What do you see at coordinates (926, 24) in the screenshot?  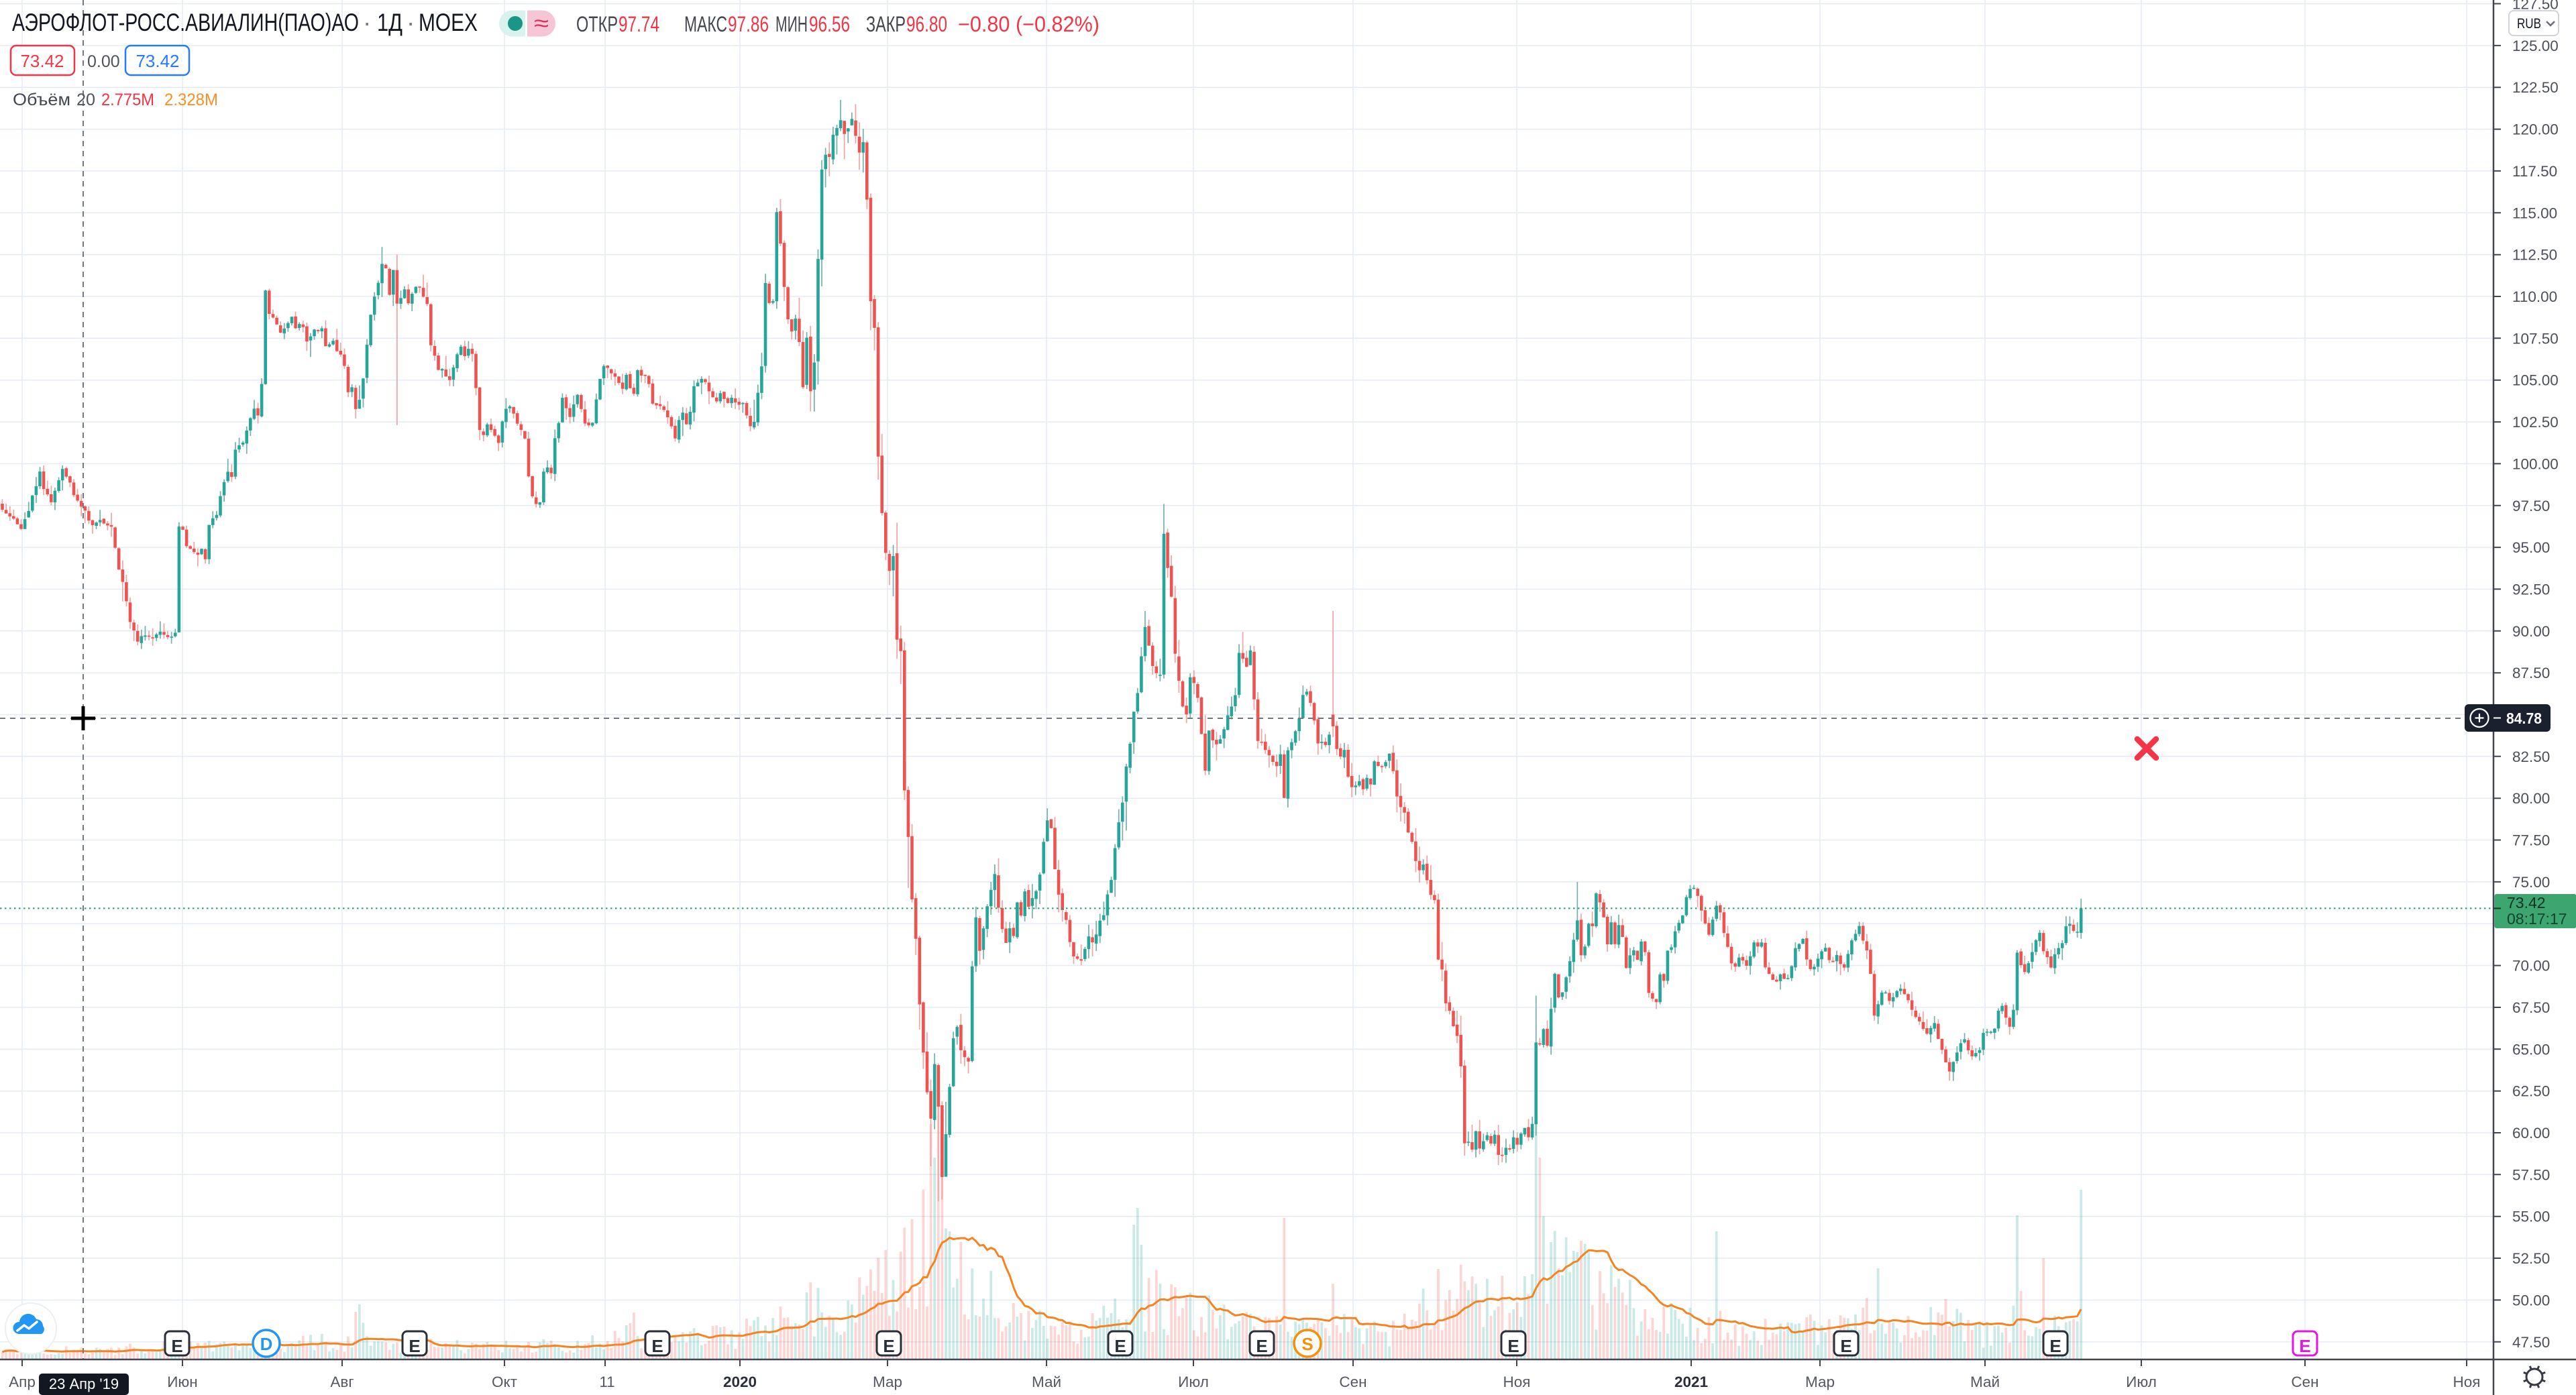 I see `svg-text: 96.80` at bounding box center [926, 24].